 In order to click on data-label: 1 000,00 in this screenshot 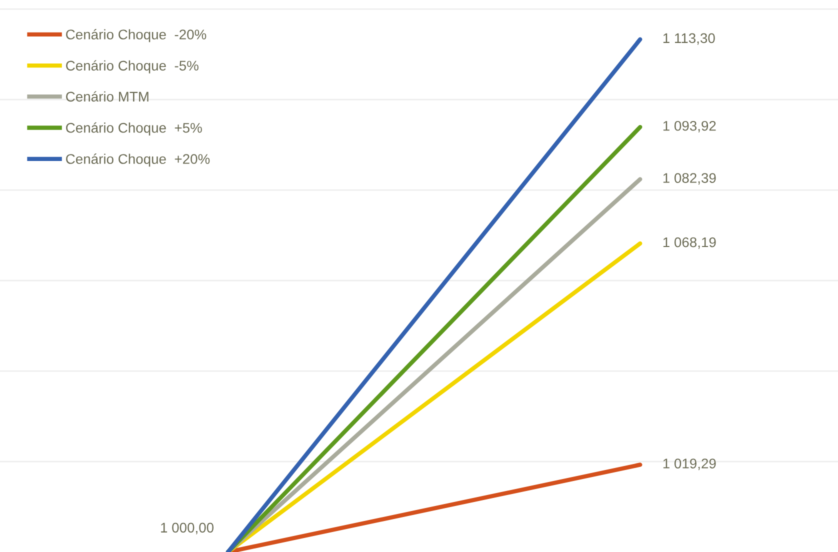, I will do `click(187, 528)`.